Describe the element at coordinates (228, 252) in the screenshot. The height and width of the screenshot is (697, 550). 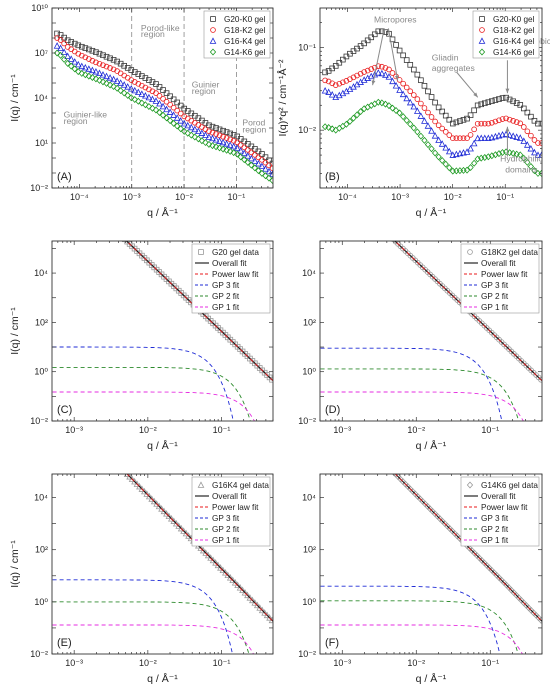
I see `legend-item: G20 gel data` at that location.